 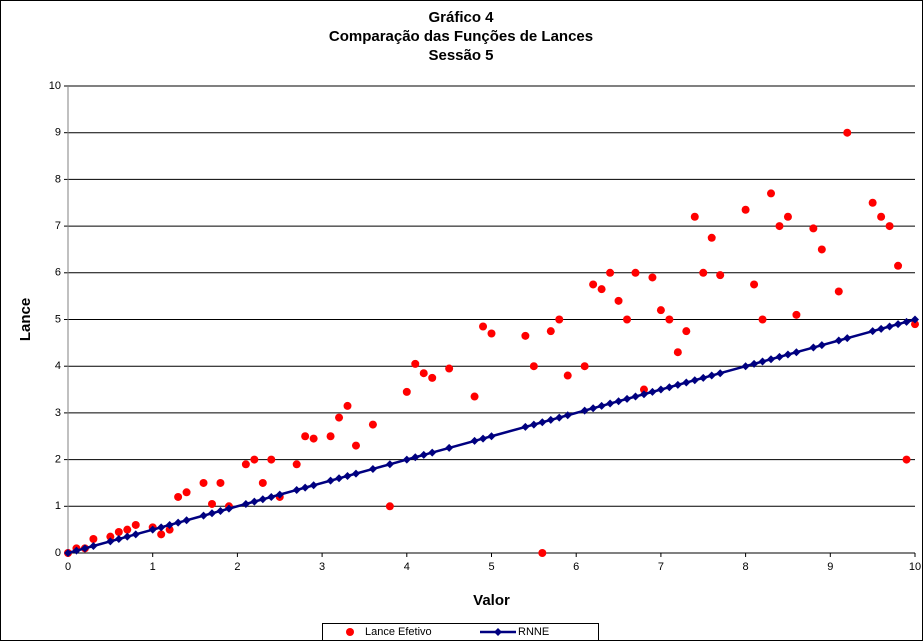 I want to click on y-tick-label: 6, so click(x=58, y=273).